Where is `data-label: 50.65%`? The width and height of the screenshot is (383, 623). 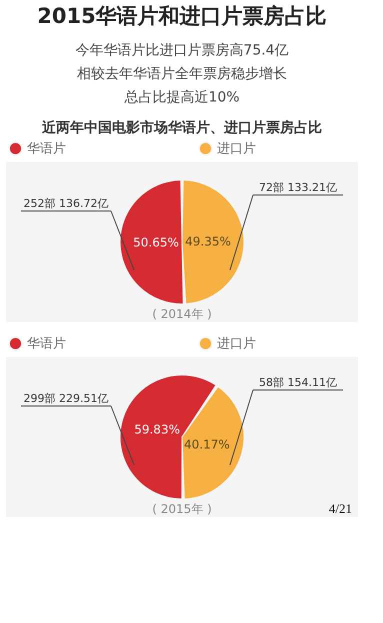 data-label: 50.65% is located at coordinates (156, 243).